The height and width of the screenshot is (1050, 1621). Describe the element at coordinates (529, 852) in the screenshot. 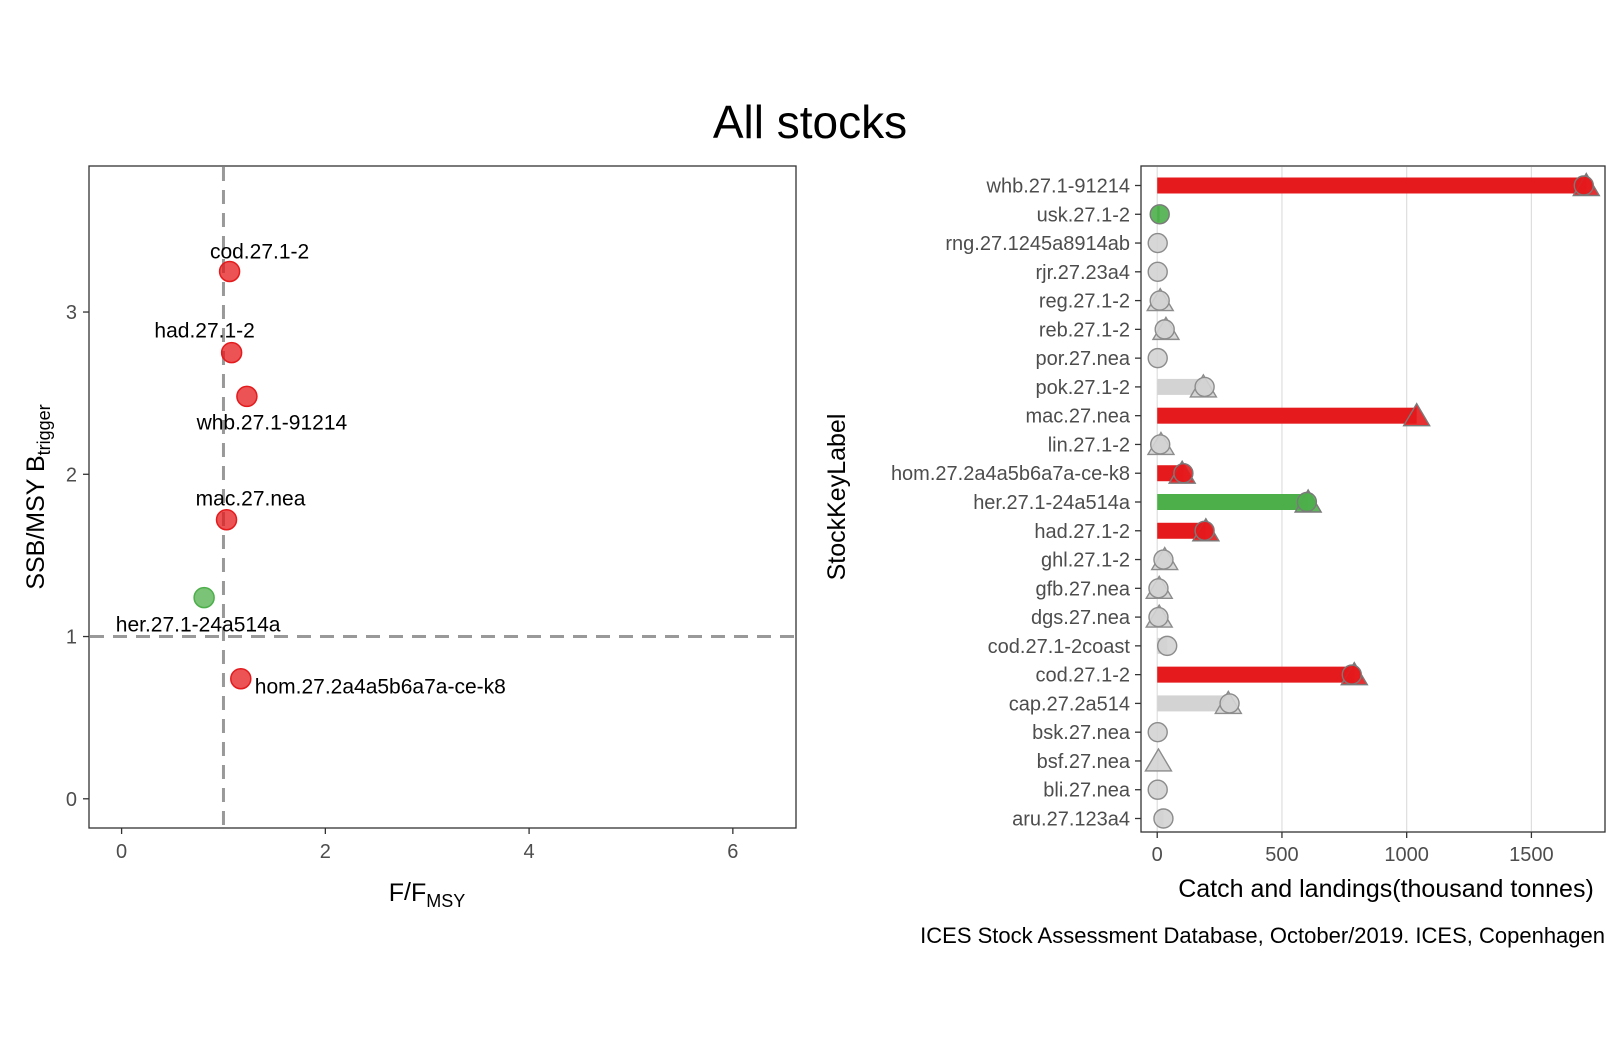

I see `x-tick-label: 4` at that location.